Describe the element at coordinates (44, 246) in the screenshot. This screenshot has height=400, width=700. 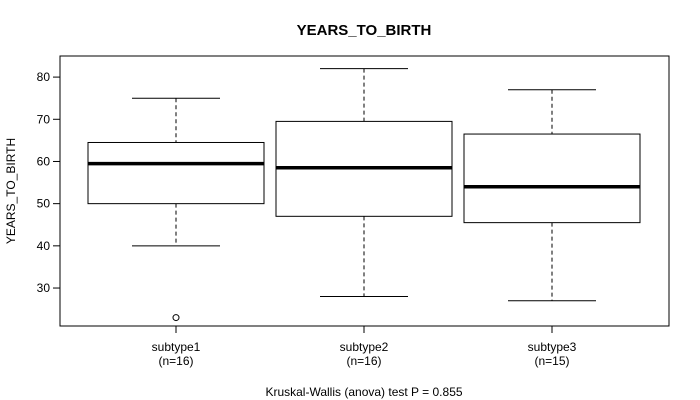
I see `y-tick-label: 40` at that location.